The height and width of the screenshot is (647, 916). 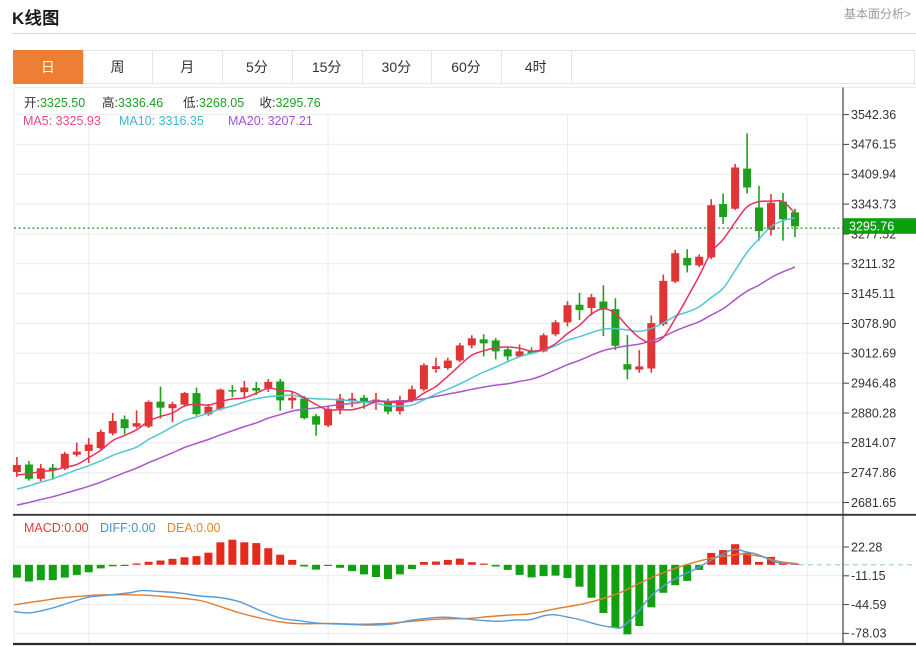 What do you see at coordinates (868, 576) in the screenshot?
I see `svg-text: -11.15` at bounding box center [868, 576].